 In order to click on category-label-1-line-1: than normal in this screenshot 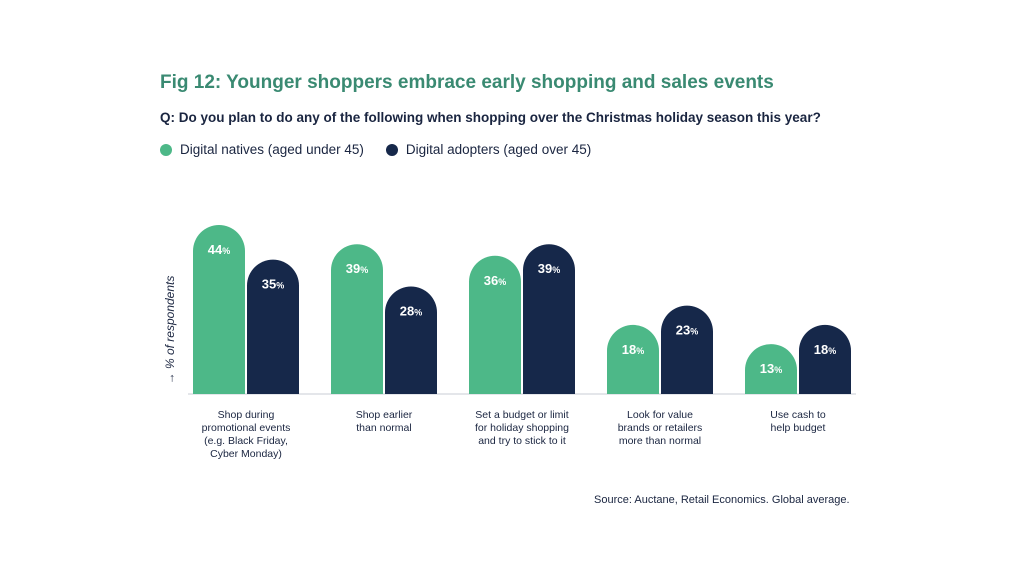, I will do `click(384, 428)`.